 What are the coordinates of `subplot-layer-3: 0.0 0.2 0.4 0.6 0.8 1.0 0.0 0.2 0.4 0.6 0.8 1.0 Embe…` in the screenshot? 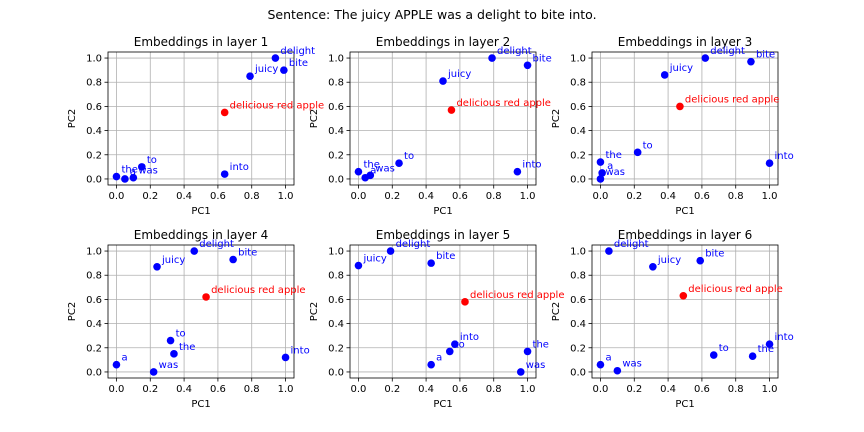 It's located at (672, 126).